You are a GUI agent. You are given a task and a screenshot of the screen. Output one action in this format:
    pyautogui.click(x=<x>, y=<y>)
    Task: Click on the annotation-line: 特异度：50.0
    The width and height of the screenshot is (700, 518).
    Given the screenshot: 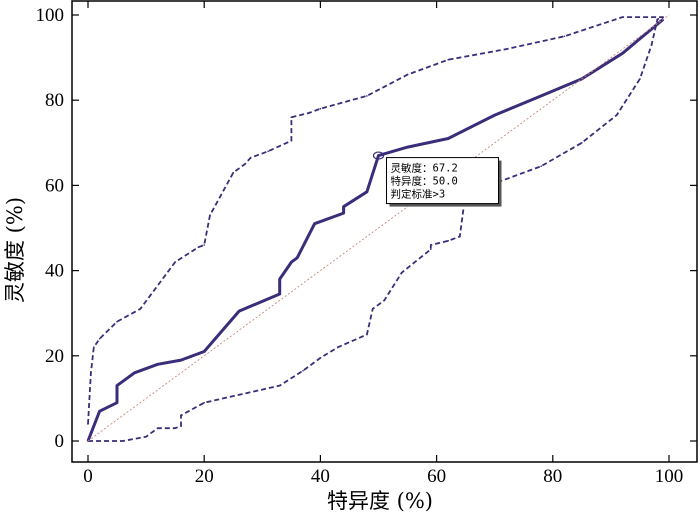 What is the action you would take?
    pyautogui.click(x=424, y=181)
    